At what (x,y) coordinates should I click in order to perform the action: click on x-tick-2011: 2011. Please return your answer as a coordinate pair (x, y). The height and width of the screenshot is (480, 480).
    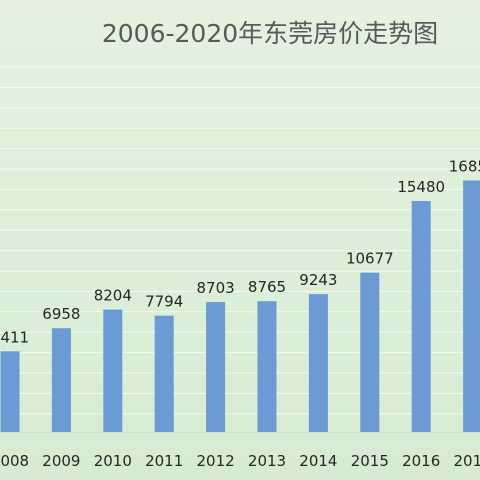
    Looking at the image, I should click on (164, 461).